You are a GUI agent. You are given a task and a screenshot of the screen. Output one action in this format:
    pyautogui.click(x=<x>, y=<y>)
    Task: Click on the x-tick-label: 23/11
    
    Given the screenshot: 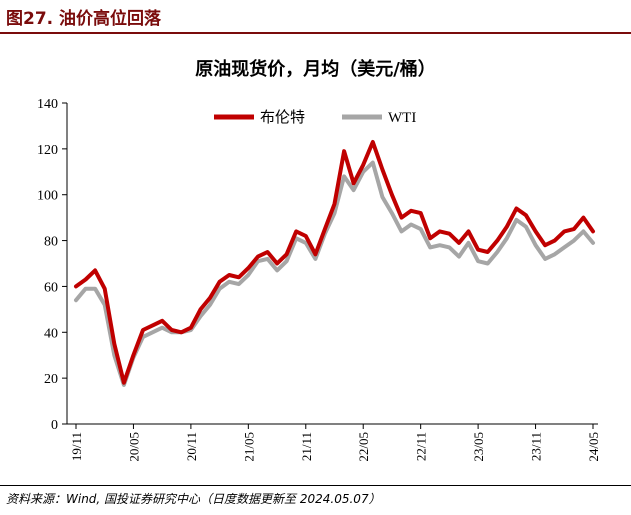 What is the action you would take?
    pyautogui.click(x=536, y=446)
    